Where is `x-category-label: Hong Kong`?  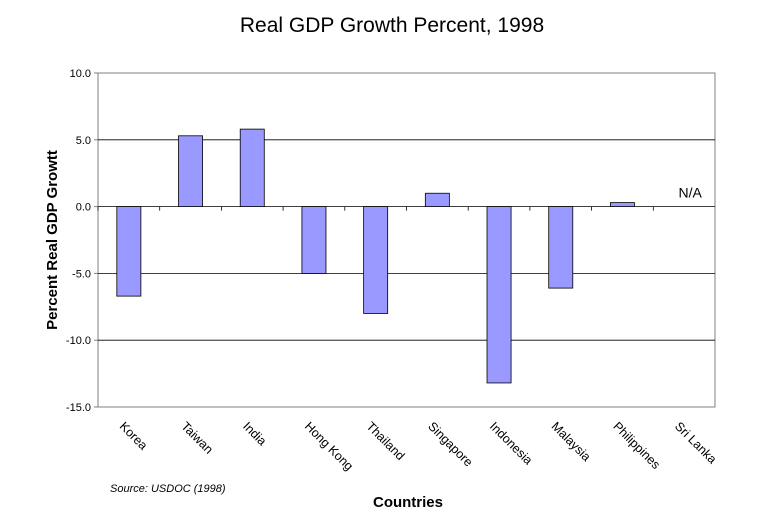 x-category-label: Hong Kong is located at coordinates (329, 446).